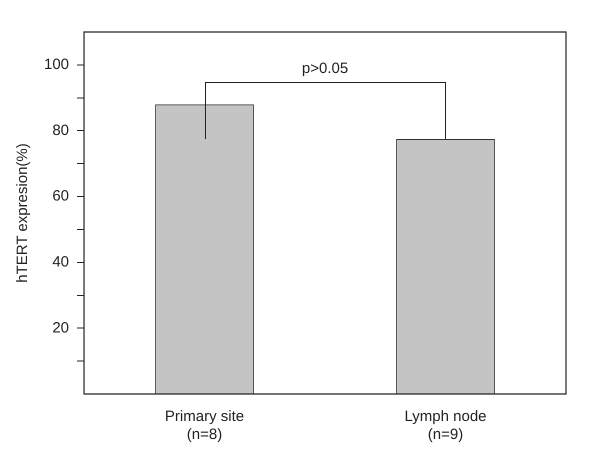 The height and width of the screenshot is (468, 604). I want to click on y-tick-label: 40, so click(61, 262).